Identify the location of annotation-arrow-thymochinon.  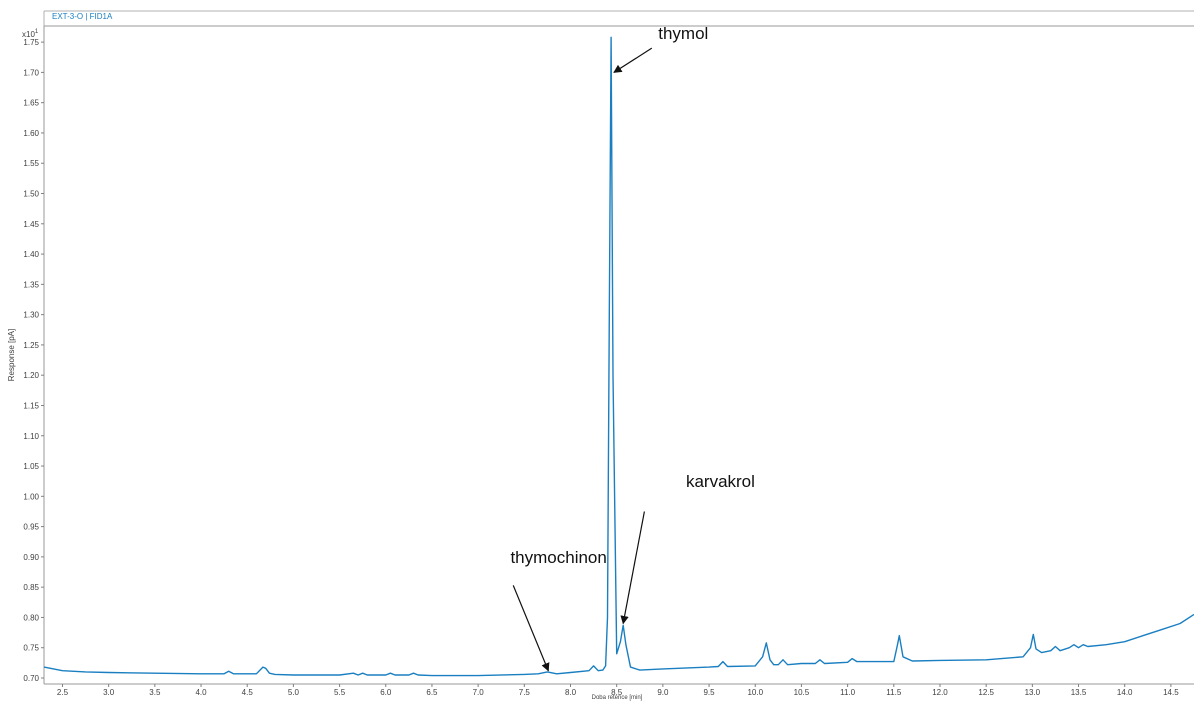
(531, 628).